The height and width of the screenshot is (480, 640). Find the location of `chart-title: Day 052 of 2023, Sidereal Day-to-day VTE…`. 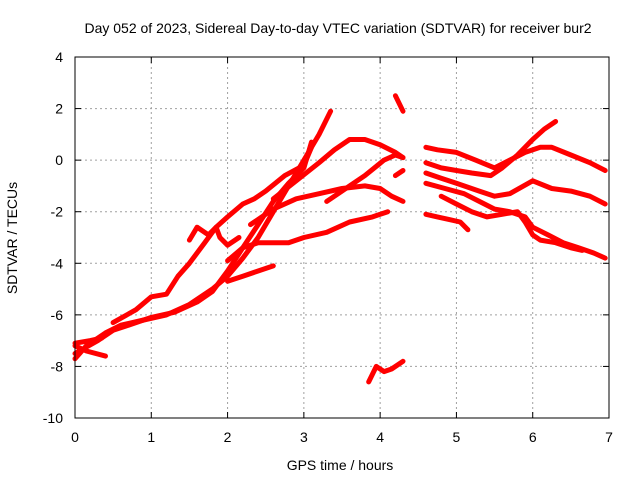

chart-title: Day 052 of 2023, Sidereal Day-to-day VTE… is located at coordinates (337, 28).